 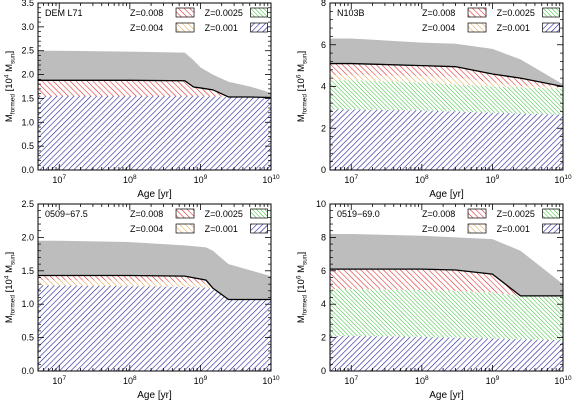 What do you see at coordinates (446, 82) in the screenshot?
I see `layer-orange-area` at bounding box center [446, 82].